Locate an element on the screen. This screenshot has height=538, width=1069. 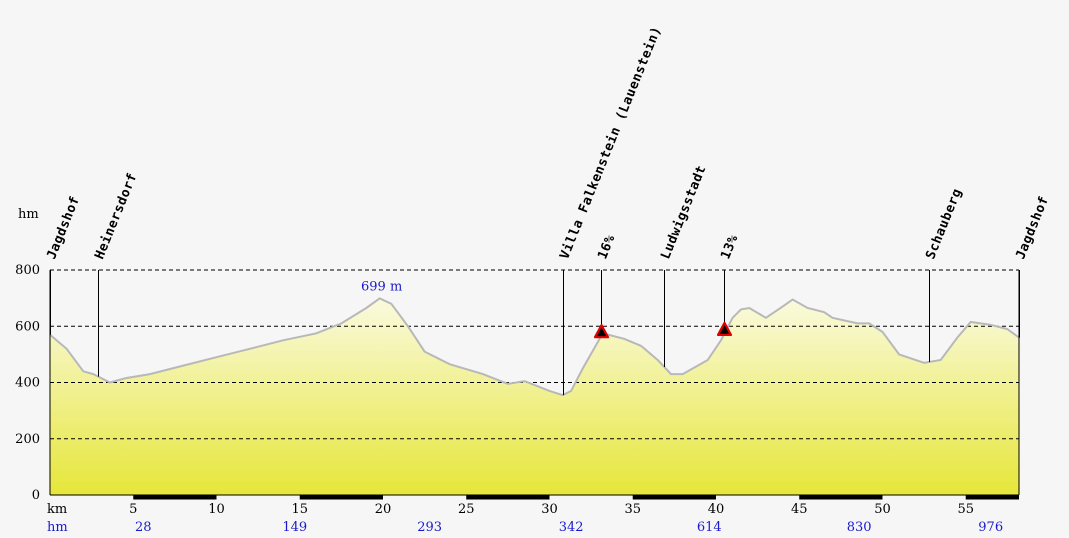
climb-value-label: 342 is located at coordinates (571, 527).